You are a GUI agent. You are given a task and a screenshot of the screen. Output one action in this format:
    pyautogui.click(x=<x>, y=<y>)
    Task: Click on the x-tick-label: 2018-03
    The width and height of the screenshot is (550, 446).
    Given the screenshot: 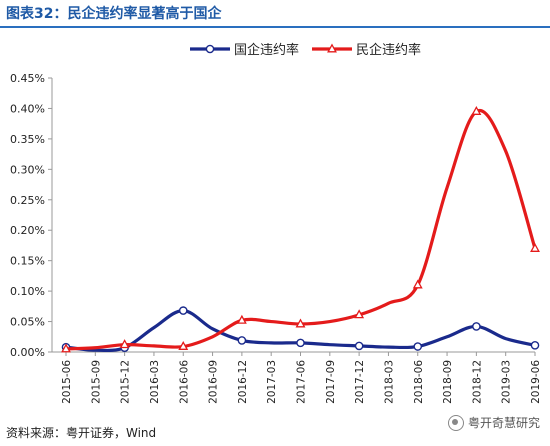 What is the action you would take?
    pyautogui.click(x=389, y=382)
    